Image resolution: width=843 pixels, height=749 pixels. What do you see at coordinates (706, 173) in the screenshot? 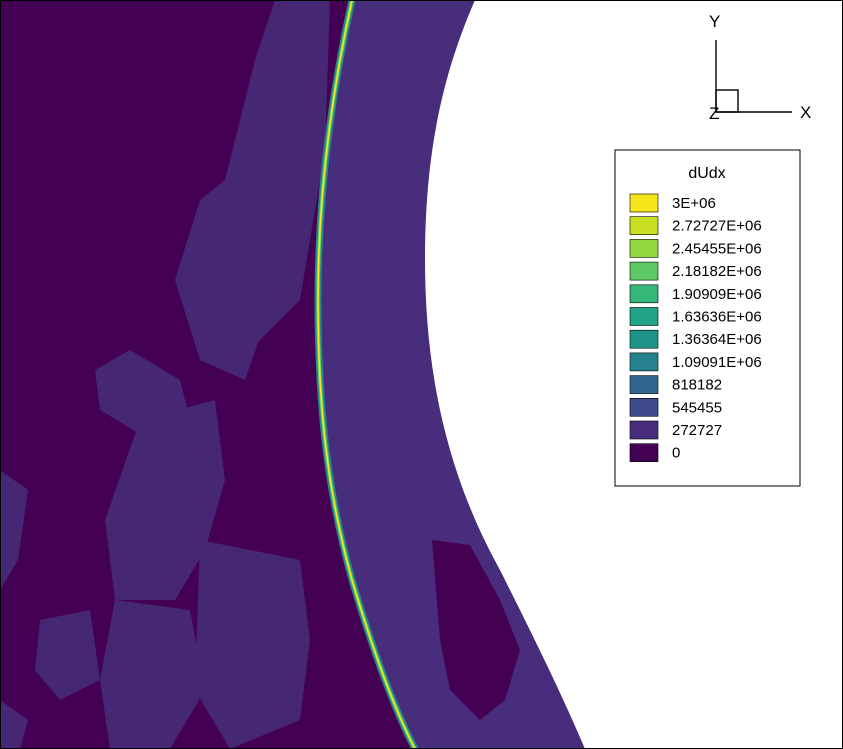
I see `legend-title: dUdx` at bounding box center [706, 173].